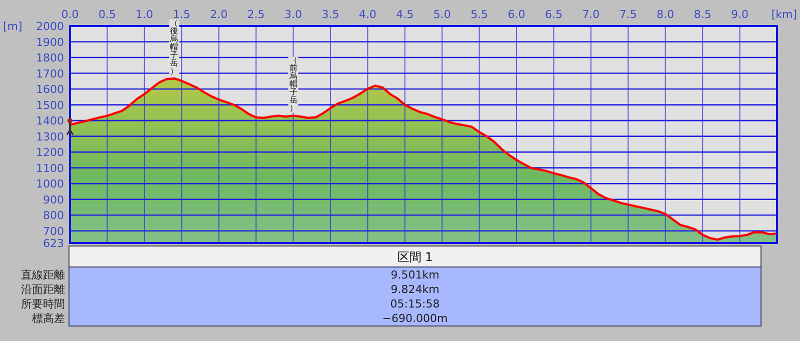 The height and width of the screenshot is (341, 800). I want to click on annotation: （後烏帽子岳）, so click(174, 47).